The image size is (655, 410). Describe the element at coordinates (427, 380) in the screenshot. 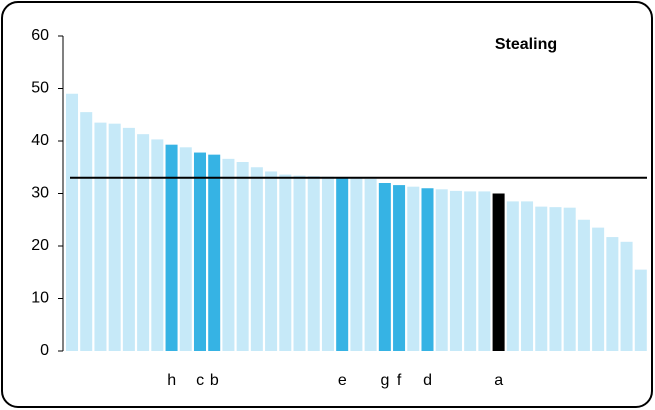

I see `x-tick-label: d` at that location.